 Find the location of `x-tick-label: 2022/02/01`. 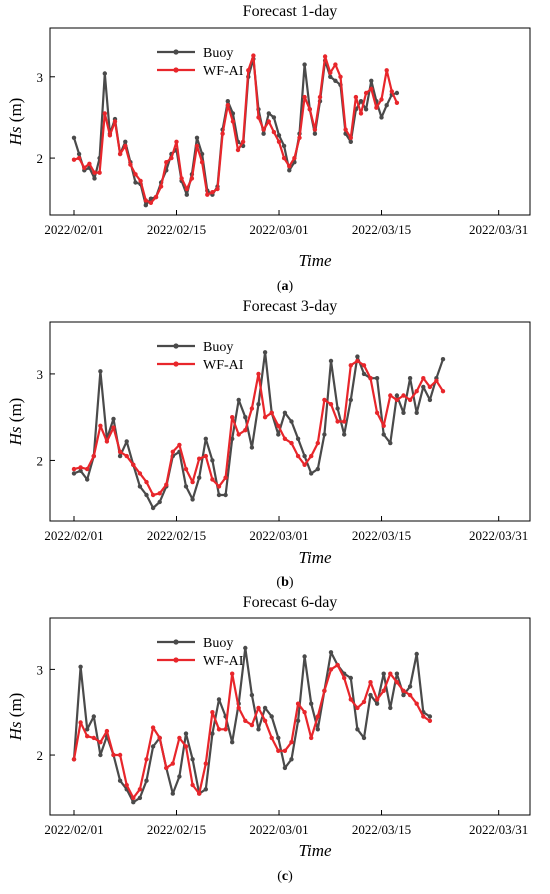

x-tick-label: 2022/02/01 is located at coordinates (73, 829).